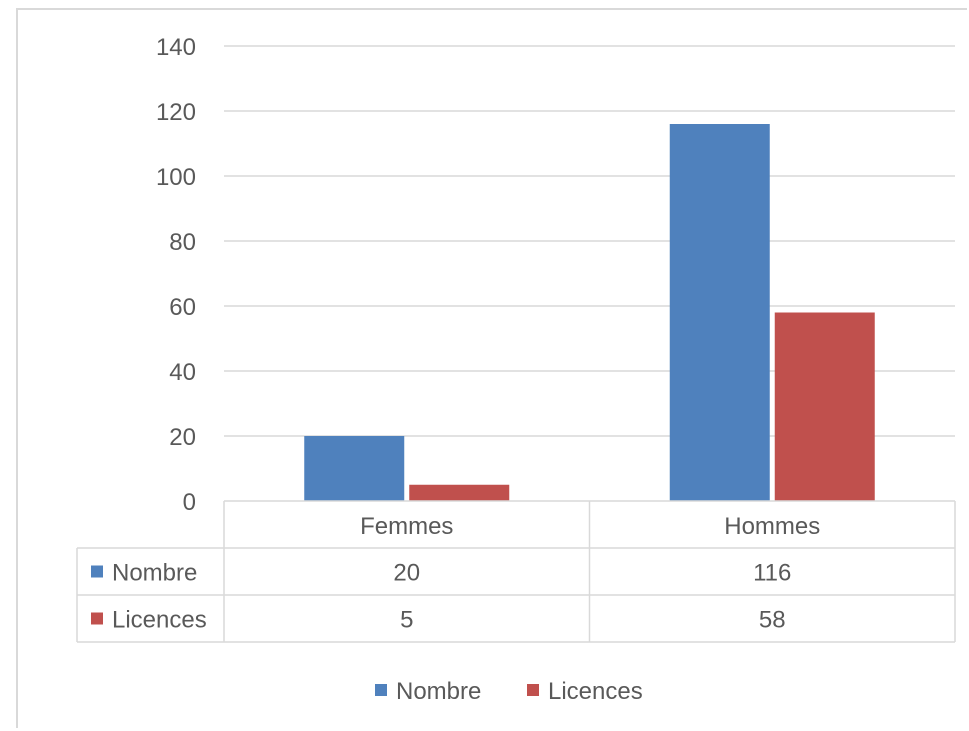  What do you see at coordinates (533, 690) in the screenshot?
I see `legend-key-licences` at bounding box center [533, 690].